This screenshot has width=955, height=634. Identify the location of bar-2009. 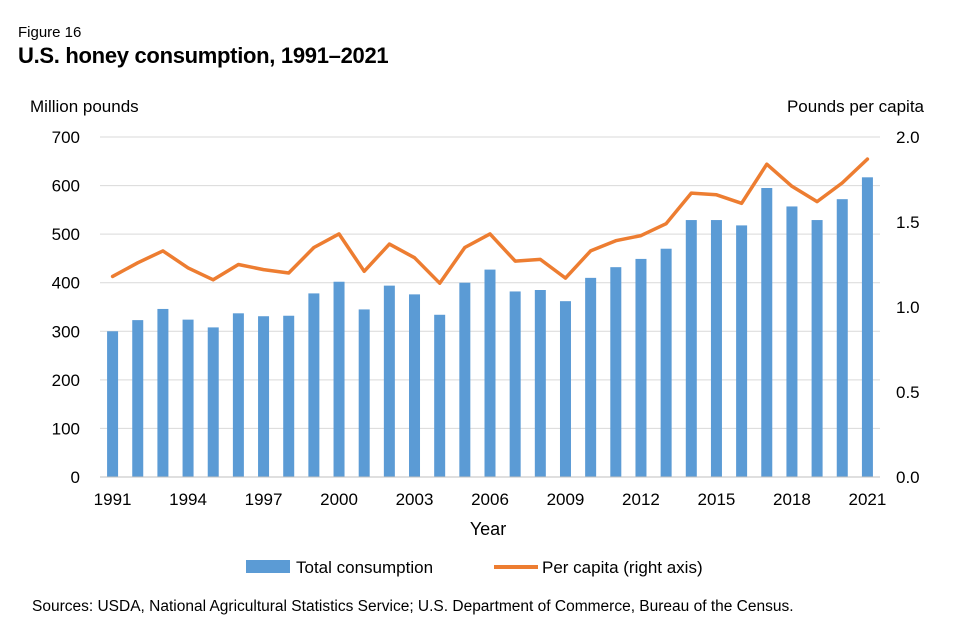
(565, 389).